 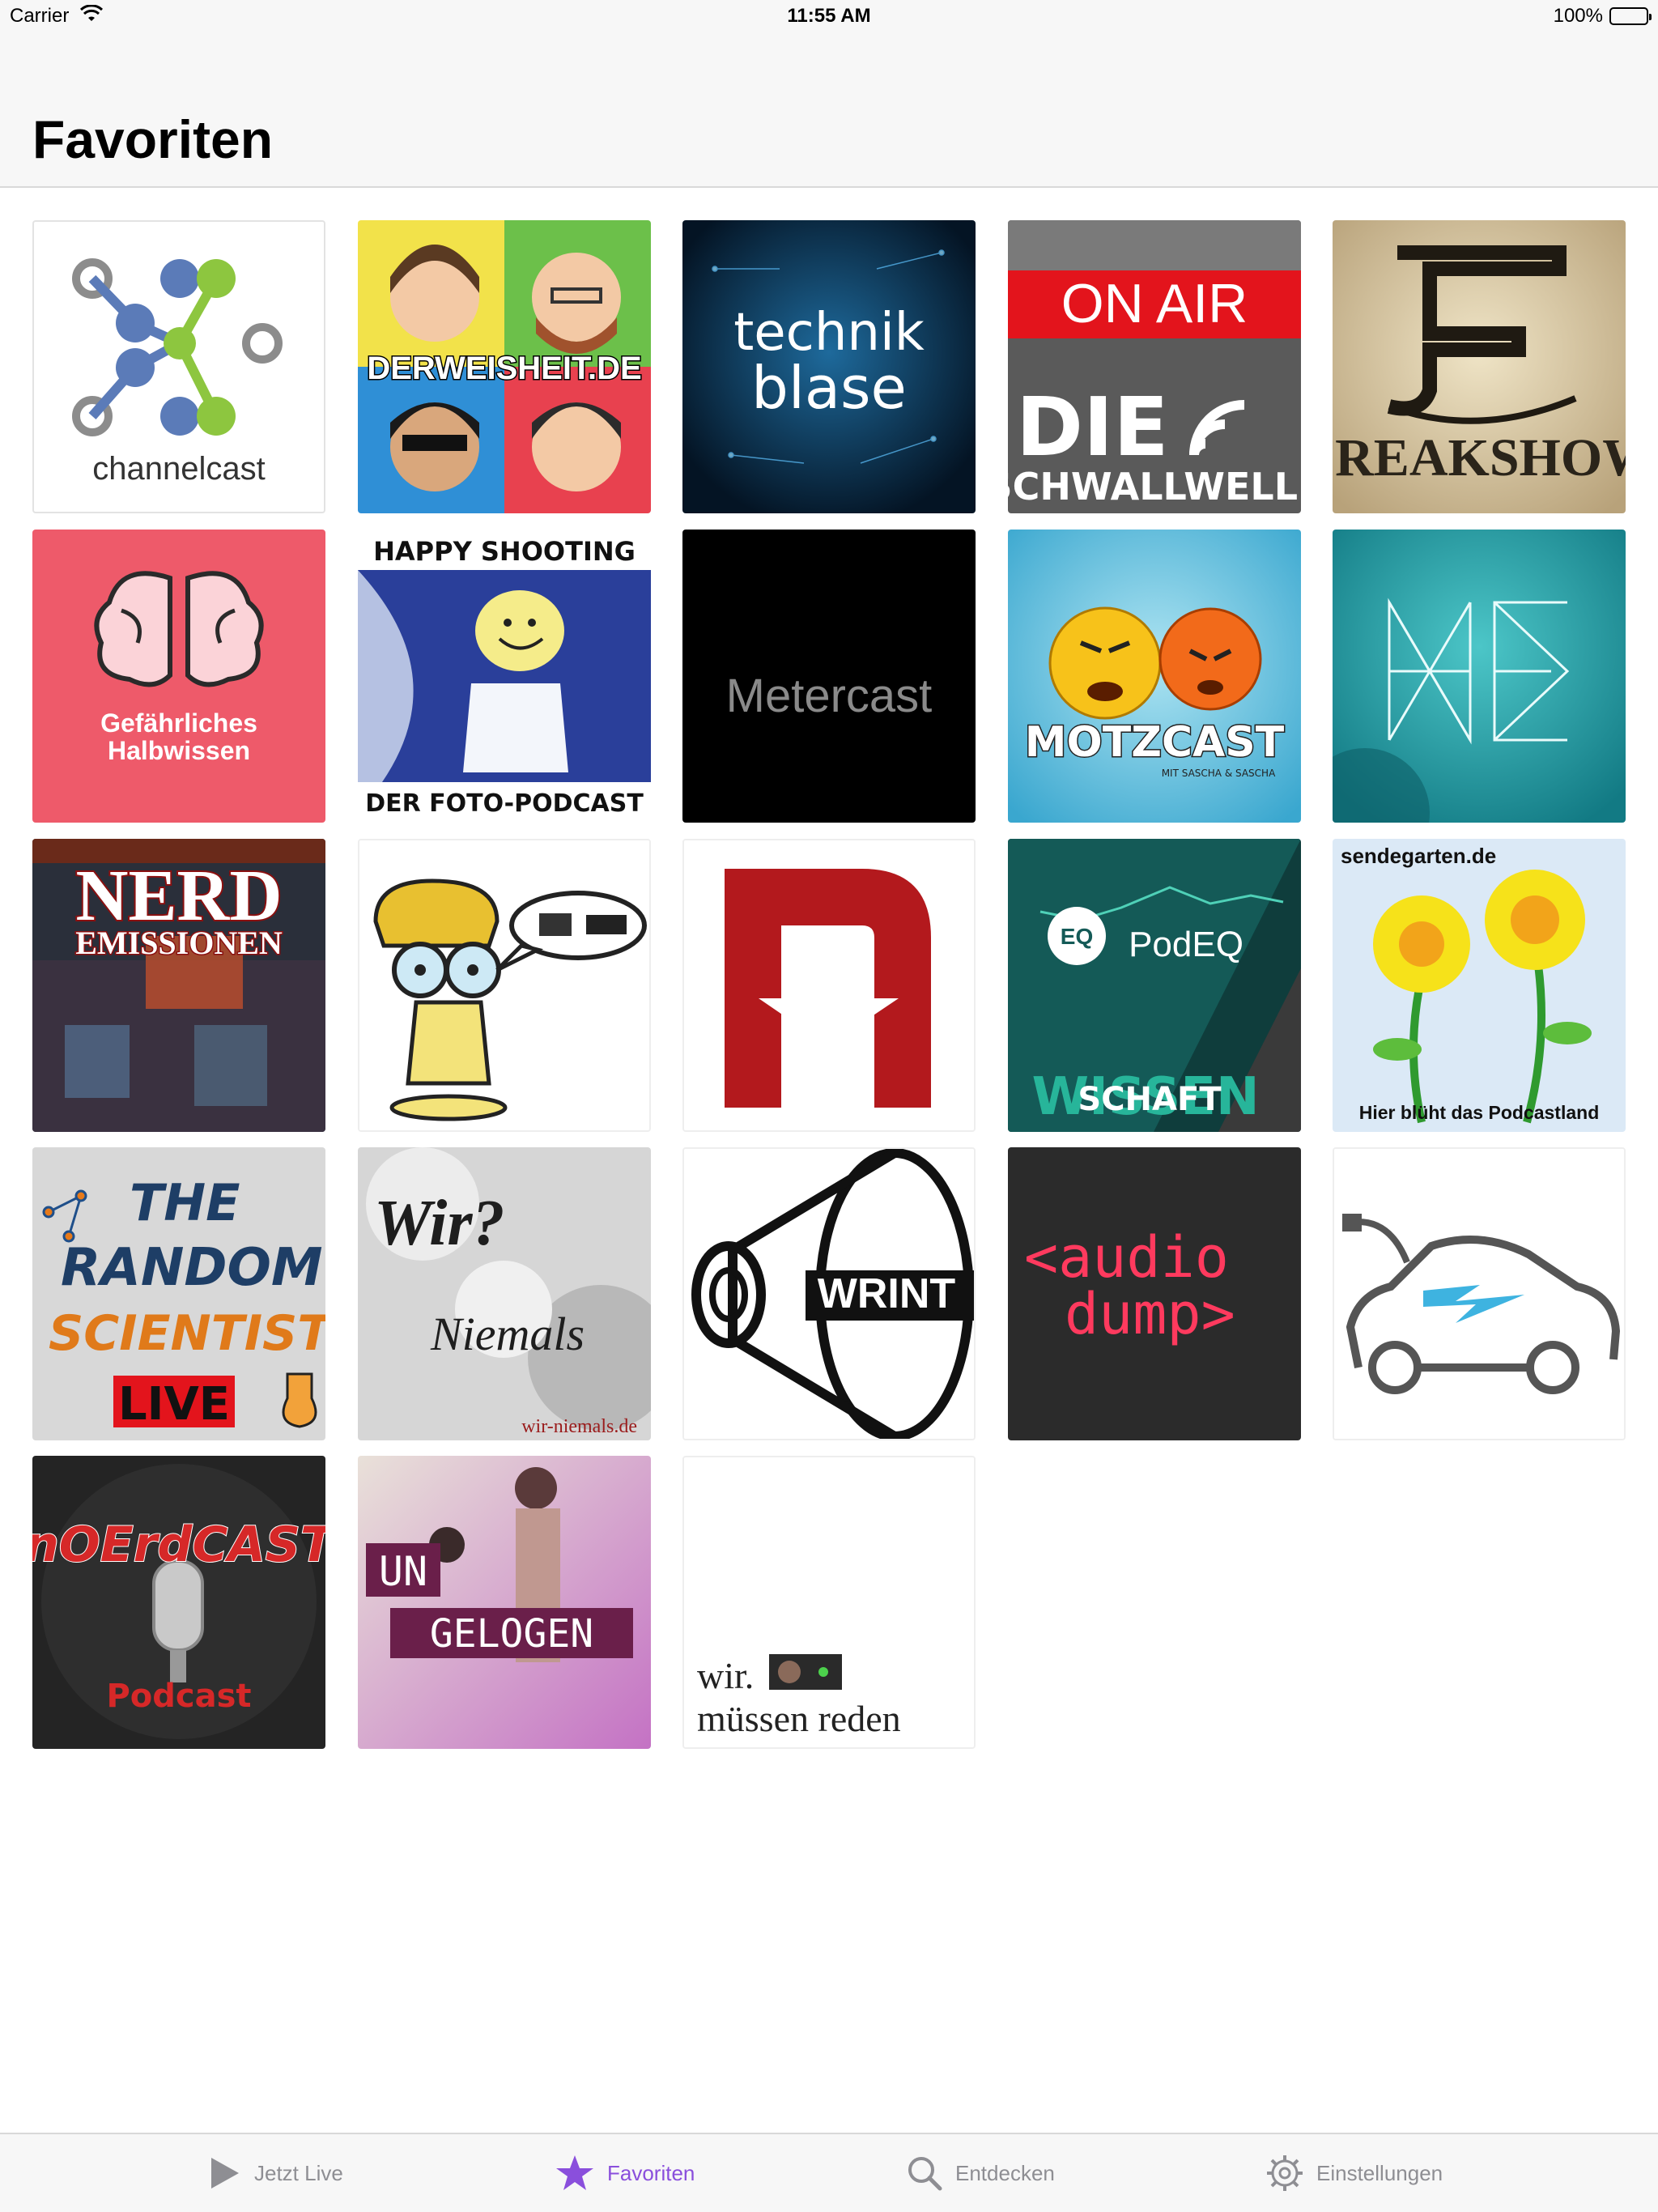 I want to click on svg-text: NERD, so click(x=178, y=896).